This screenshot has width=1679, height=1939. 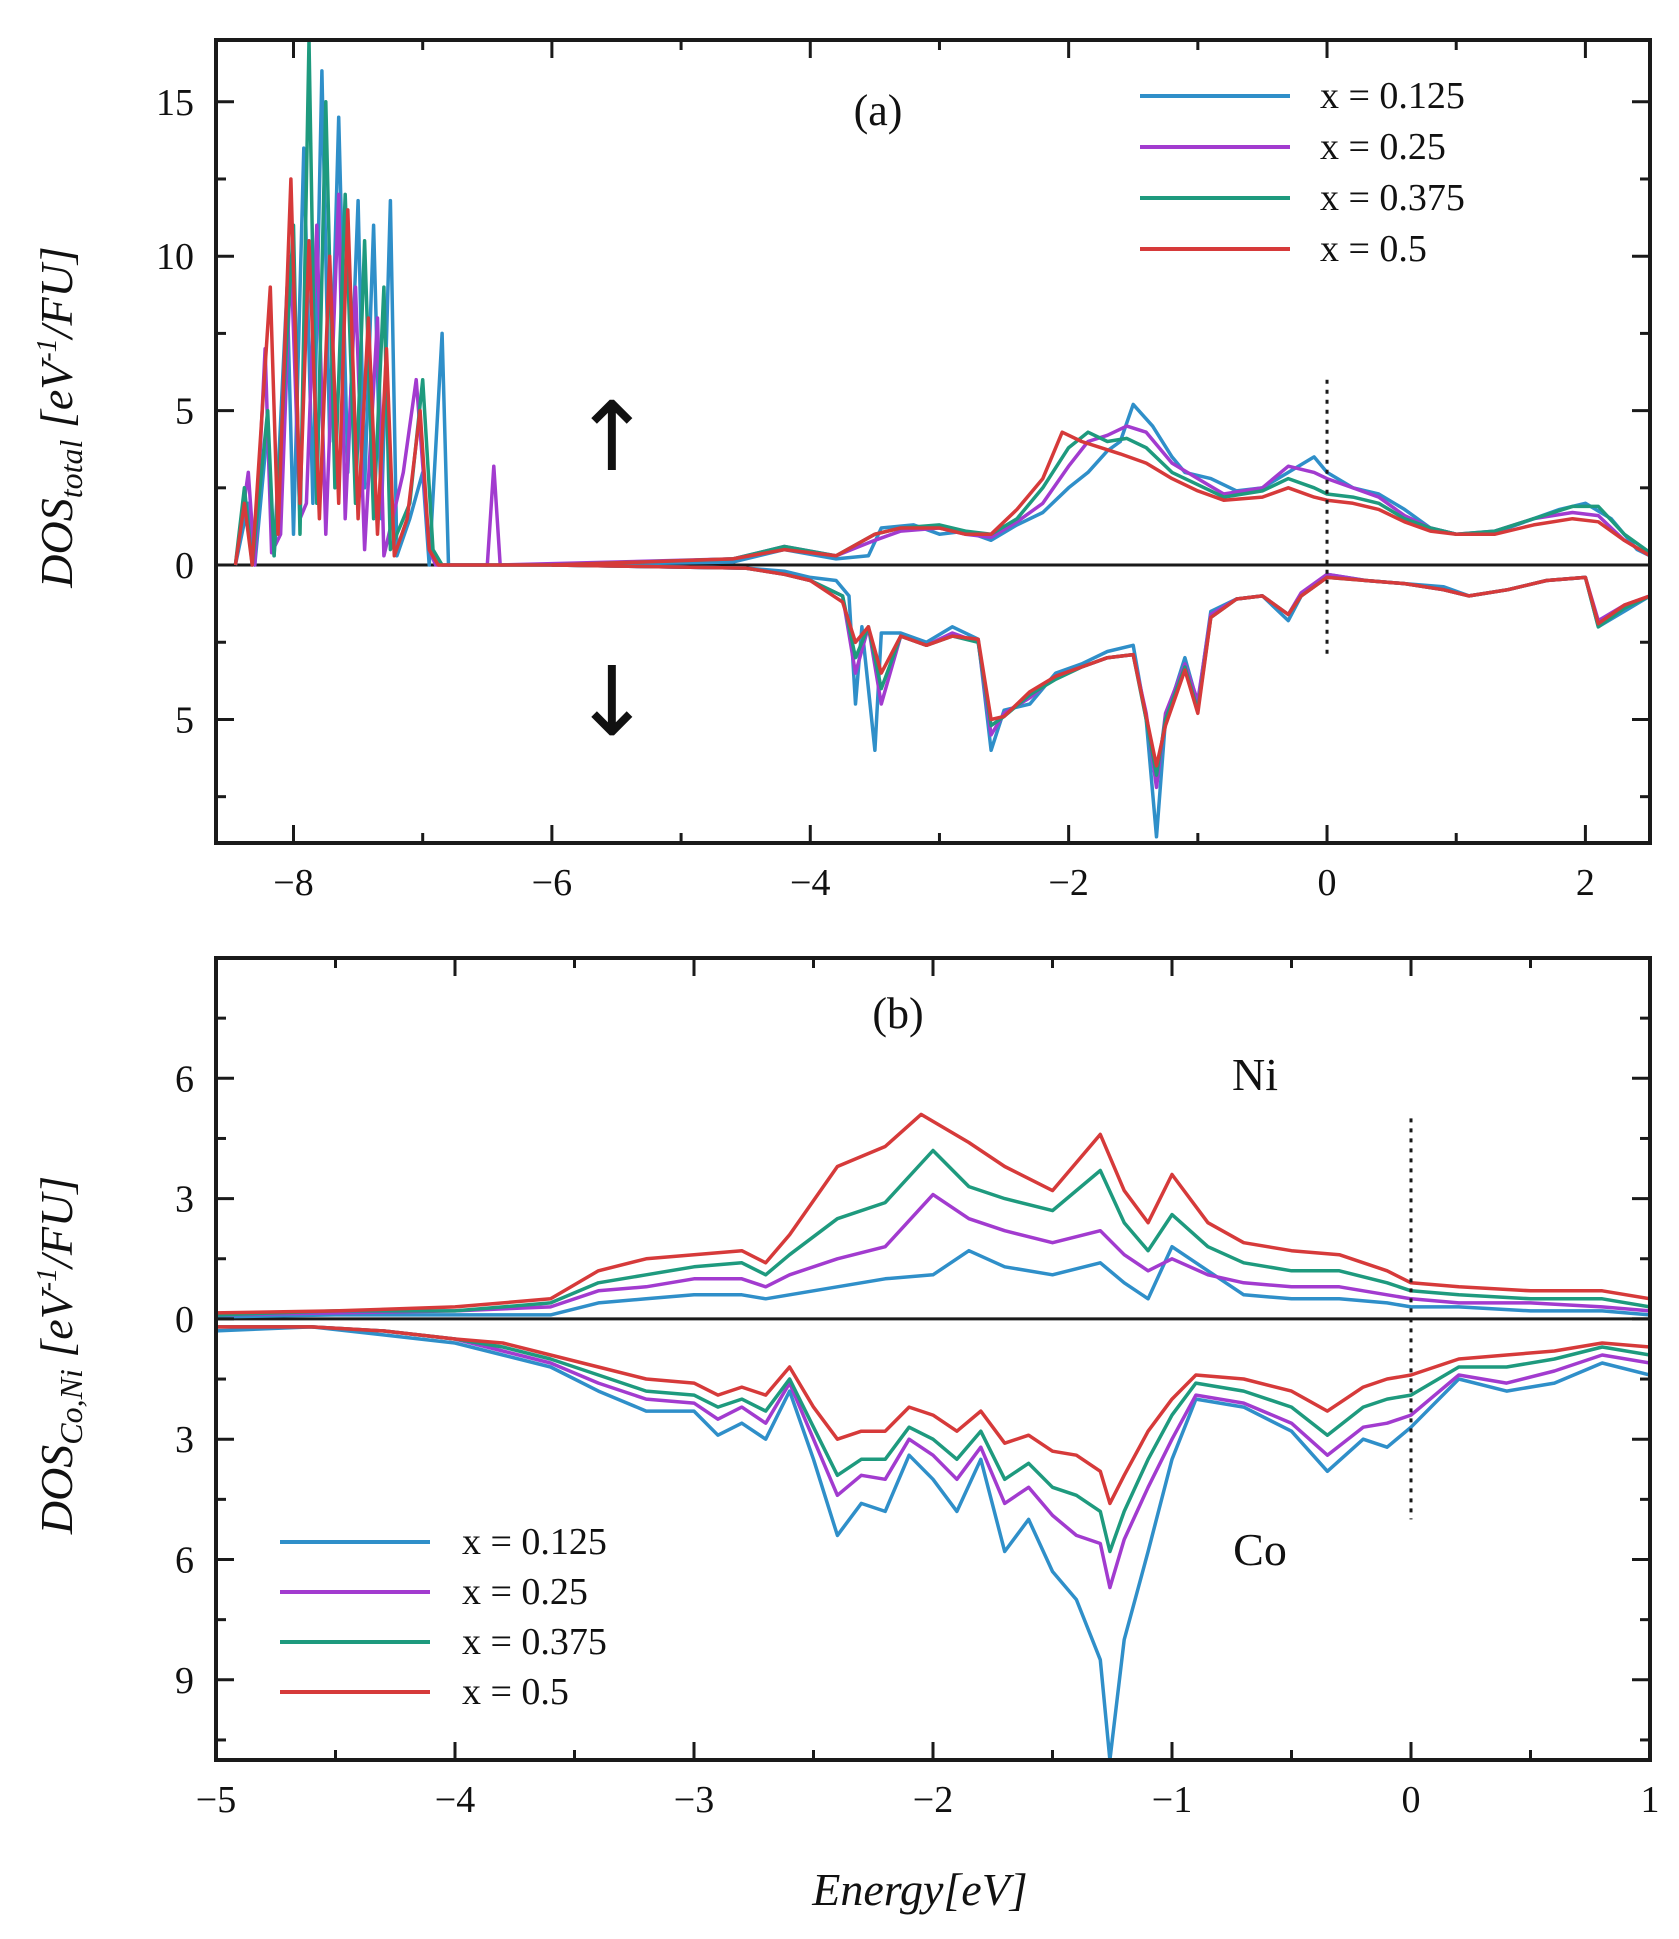 I want to click on panel-a-xtick-label: −2, so click(x=1068, y=883).